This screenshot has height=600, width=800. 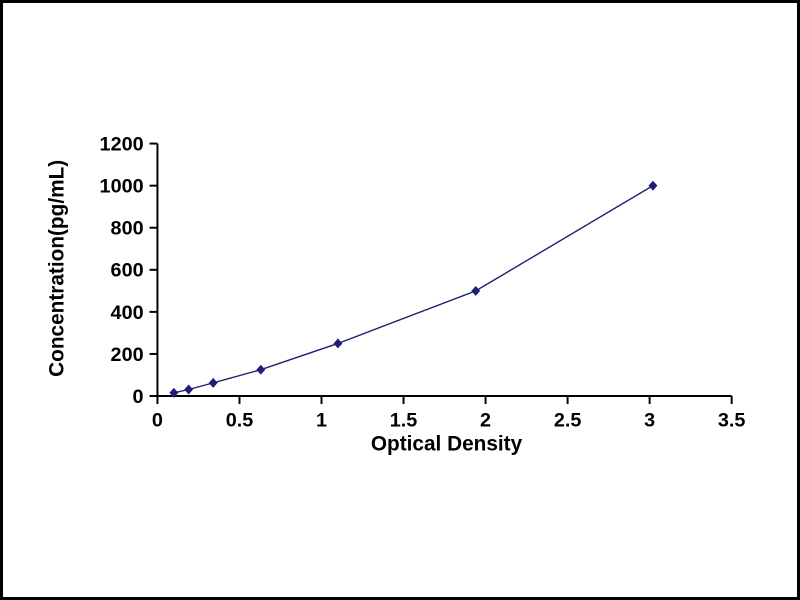 I want to click on y-tick-label: 800, so click(x=127, y=229).